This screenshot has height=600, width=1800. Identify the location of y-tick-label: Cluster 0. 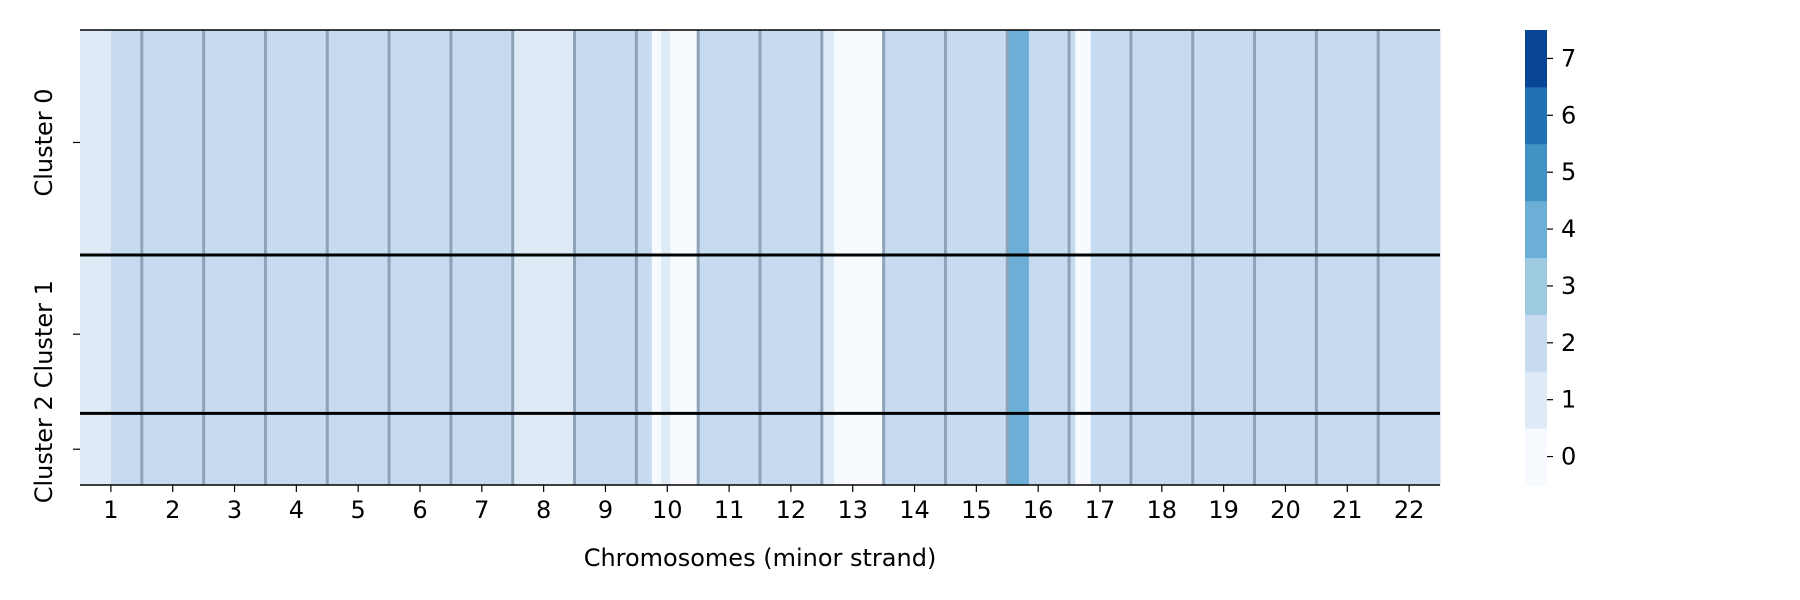
(44, 142).